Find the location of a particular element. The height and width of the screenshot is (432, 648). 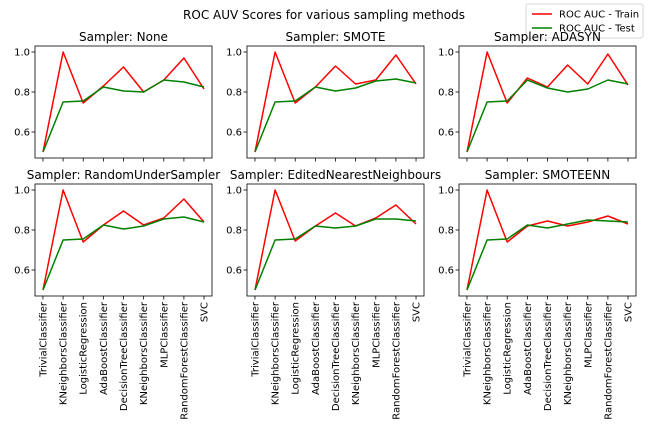

subplot: Sampler: None 0.6 0.8 1.0 is located at coordinates (113, 96).